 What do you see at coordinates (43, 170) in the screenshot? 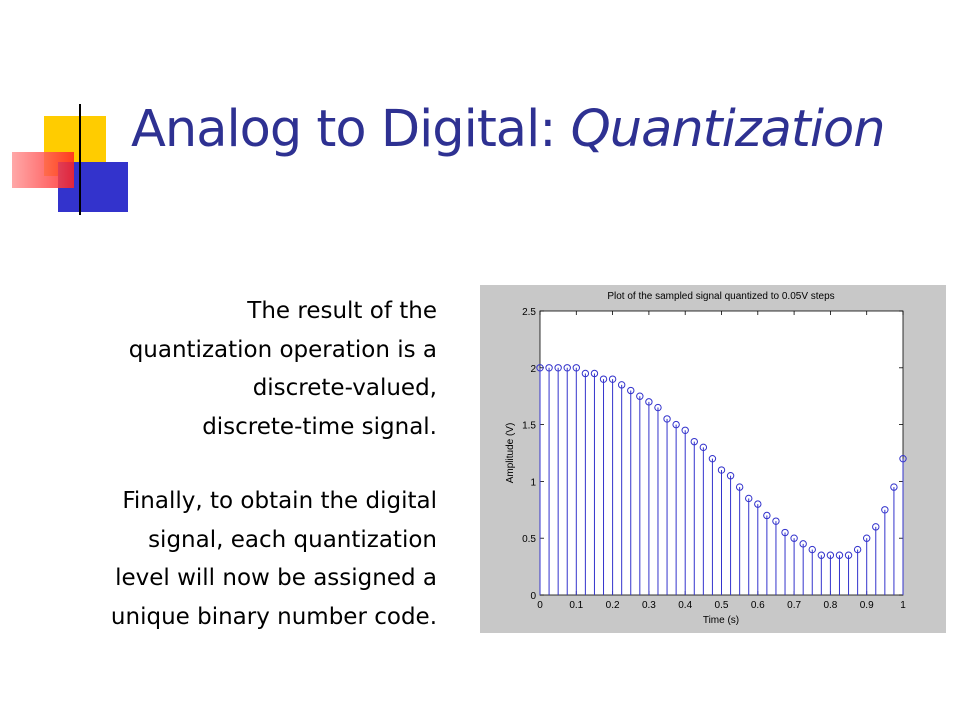
I see `red-square` at bounding box center [43, 170].